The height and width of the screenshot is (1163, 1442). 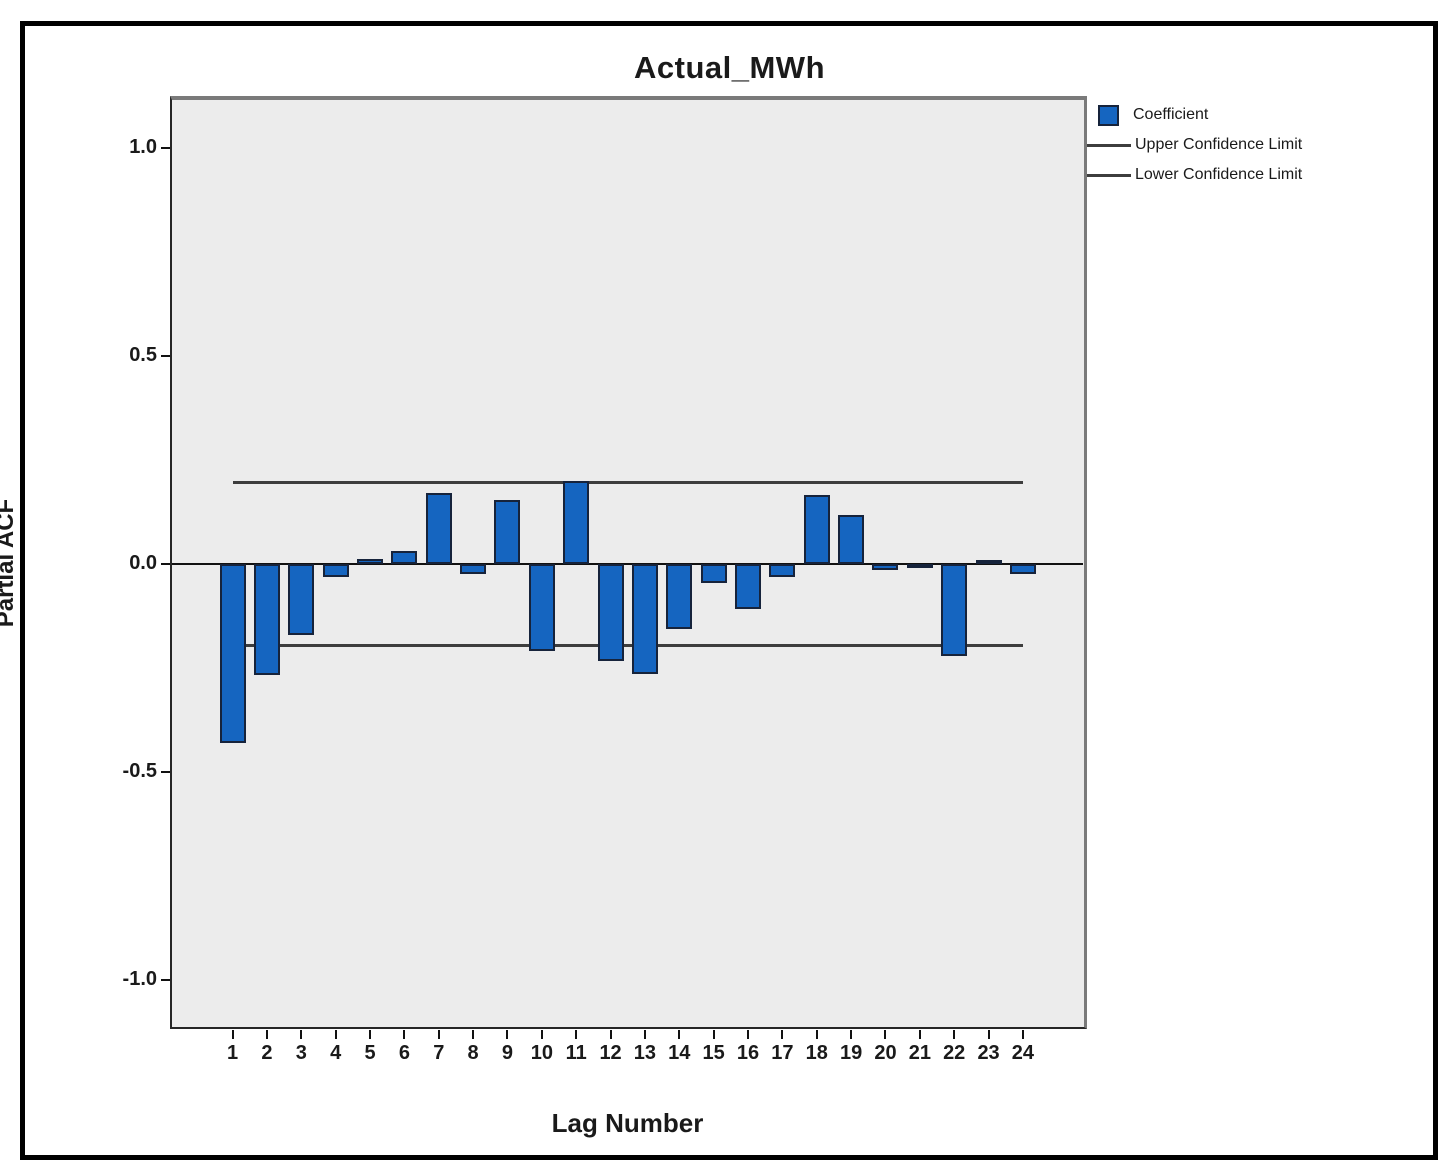 What do you see at coordinates (233, 1053) in the screenshot?
I see `x-tick-label: 1` at bounding box center [233, 1053].